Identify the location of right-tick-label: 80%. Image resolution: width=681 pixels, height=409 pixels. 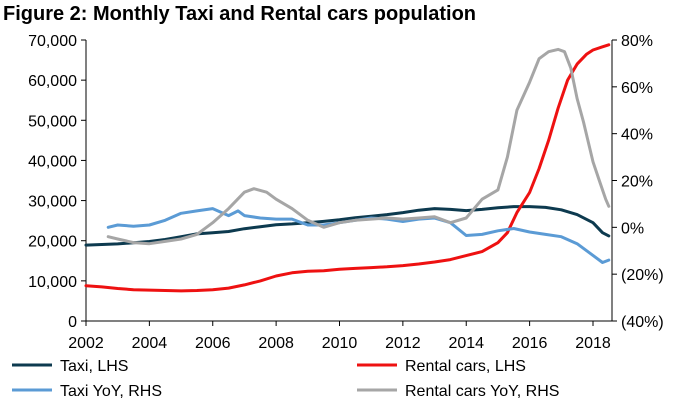
(637, 41).